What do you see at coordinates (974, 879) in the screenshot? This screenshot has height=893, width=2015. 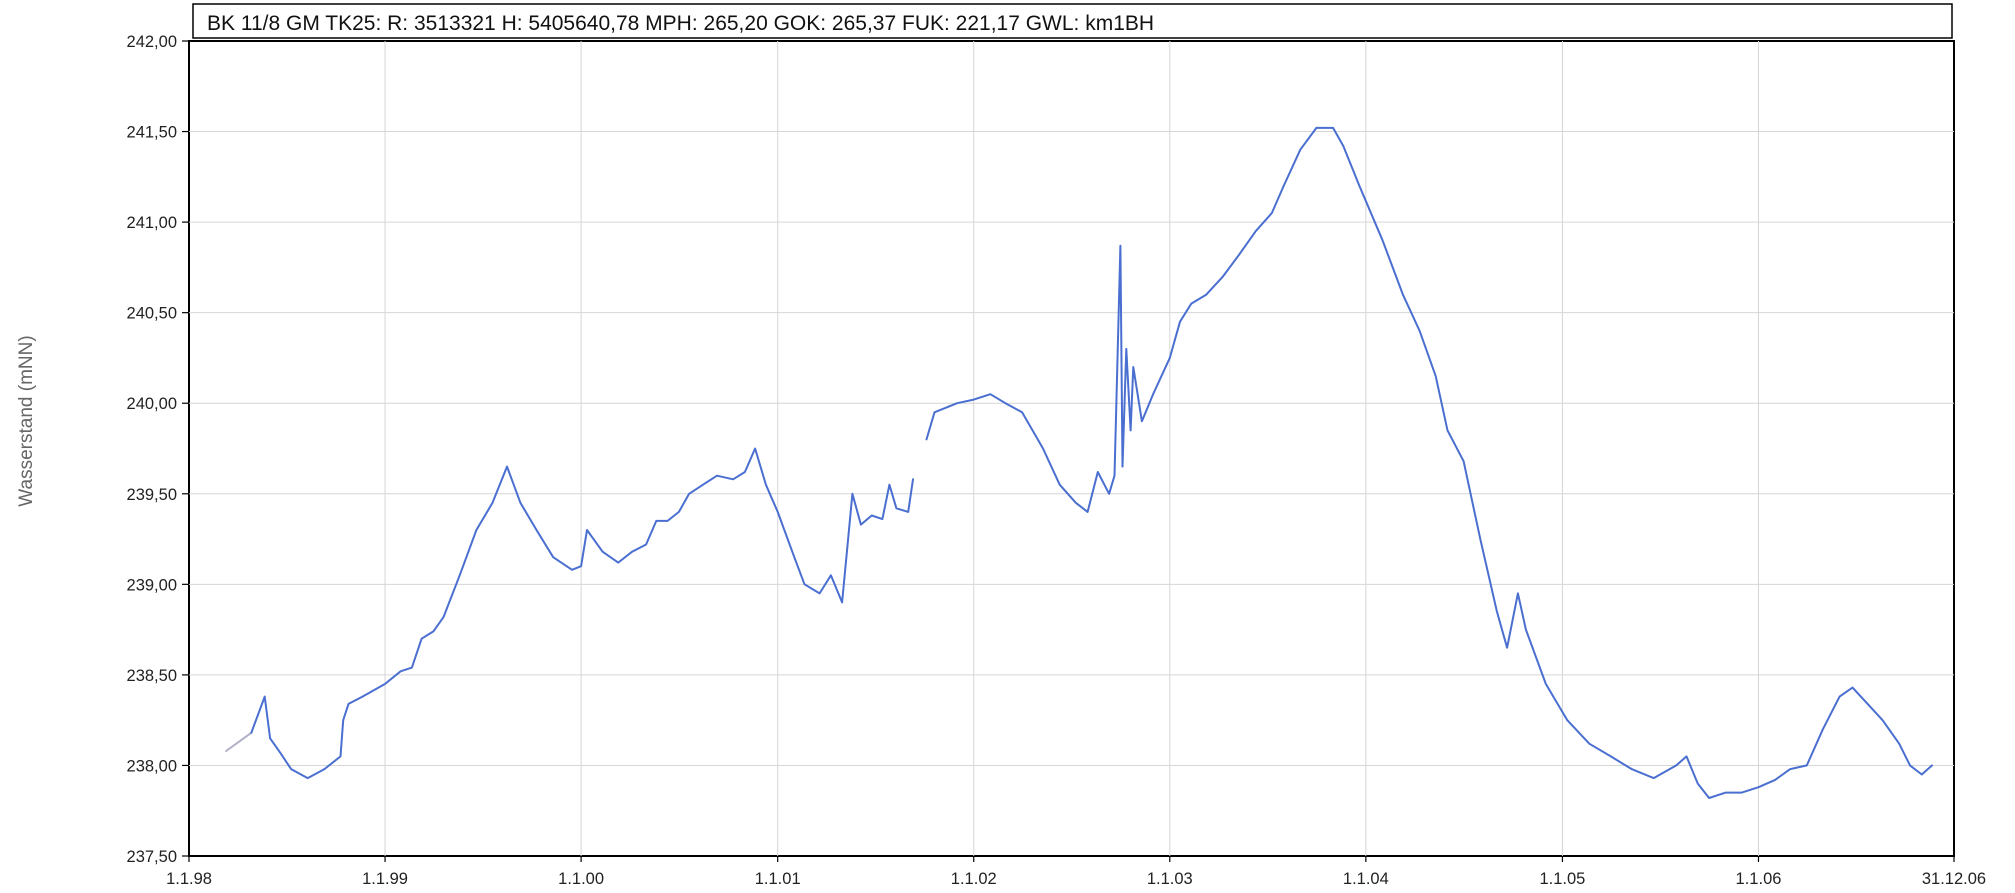 I see `x-tick-label: 1.1.02` at bounding box center [974, 879].